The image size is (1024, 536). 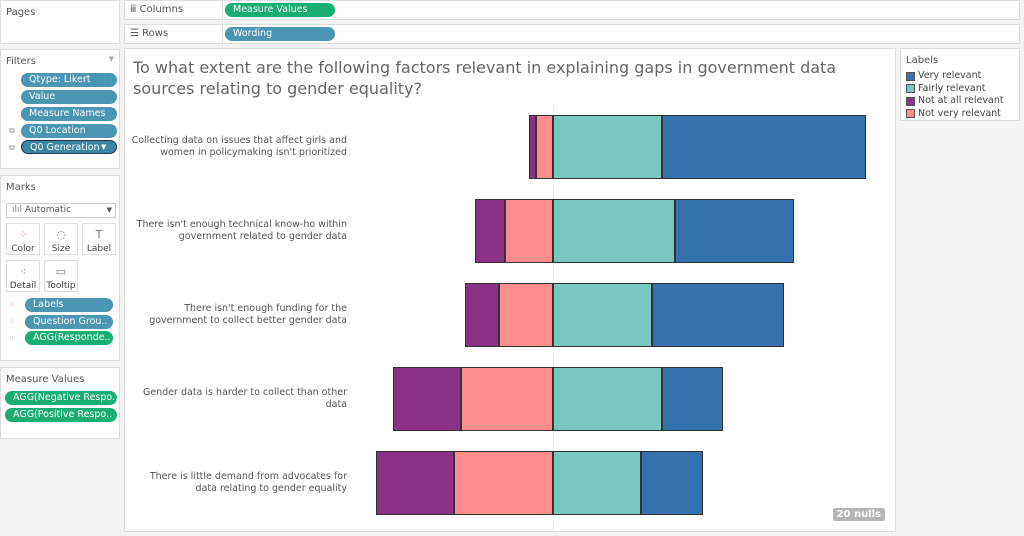 I want to click on label-button: T Label, so click(x=99, y=239).